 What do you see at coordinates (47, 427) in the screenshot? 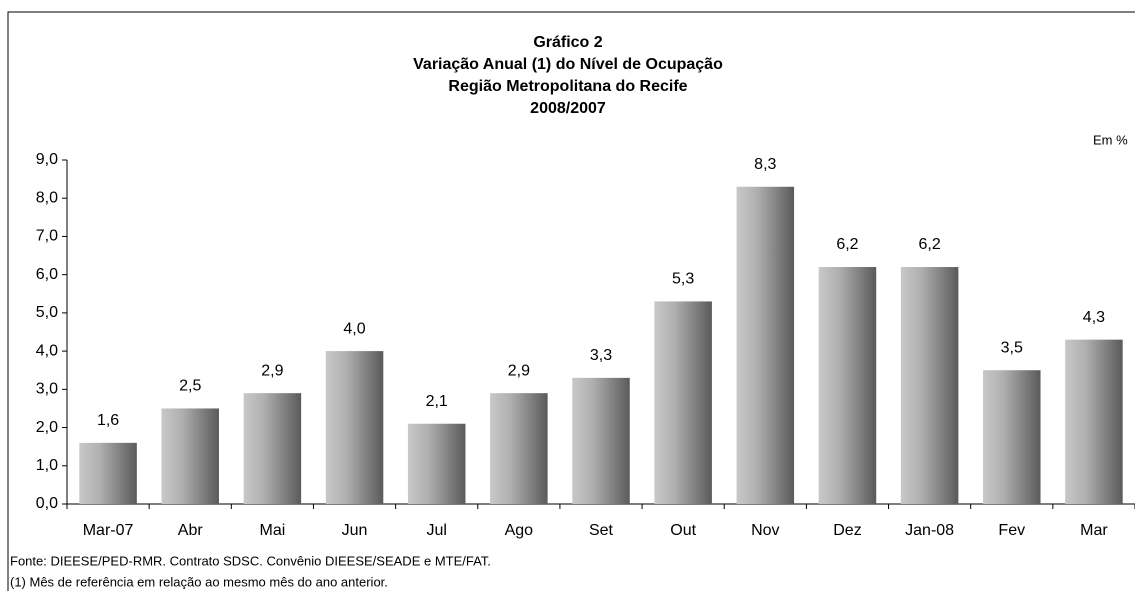
I see `y-tick-label: 2,0` at bounding box center [47, 427].